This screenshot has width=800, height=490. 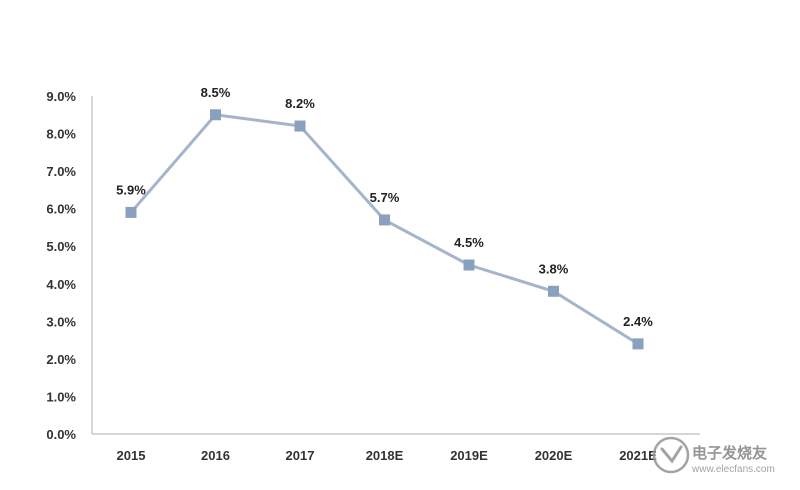 What do you see at coordinates (554, 455) in the screenshot?
I see `x-tick-label: 2020E` at bounding box center [554, 455].